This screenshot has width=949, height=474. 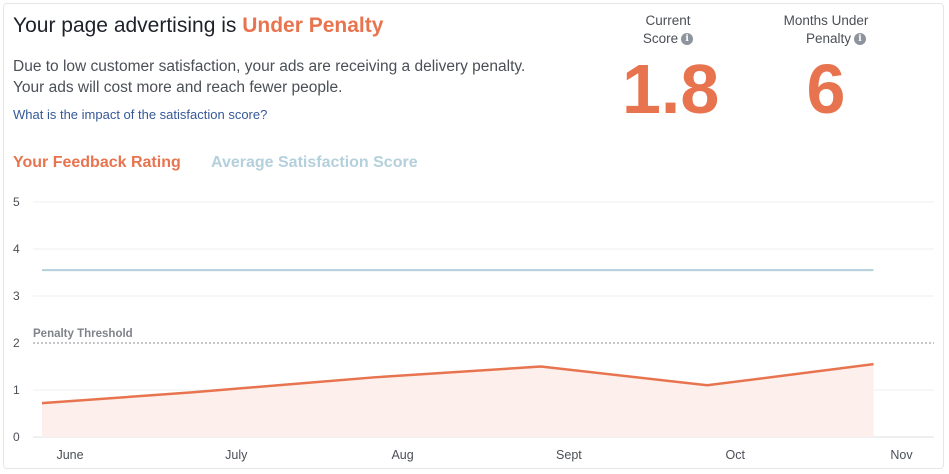 I want to click on y-tick-label: 5, so click(x=16, y=202).